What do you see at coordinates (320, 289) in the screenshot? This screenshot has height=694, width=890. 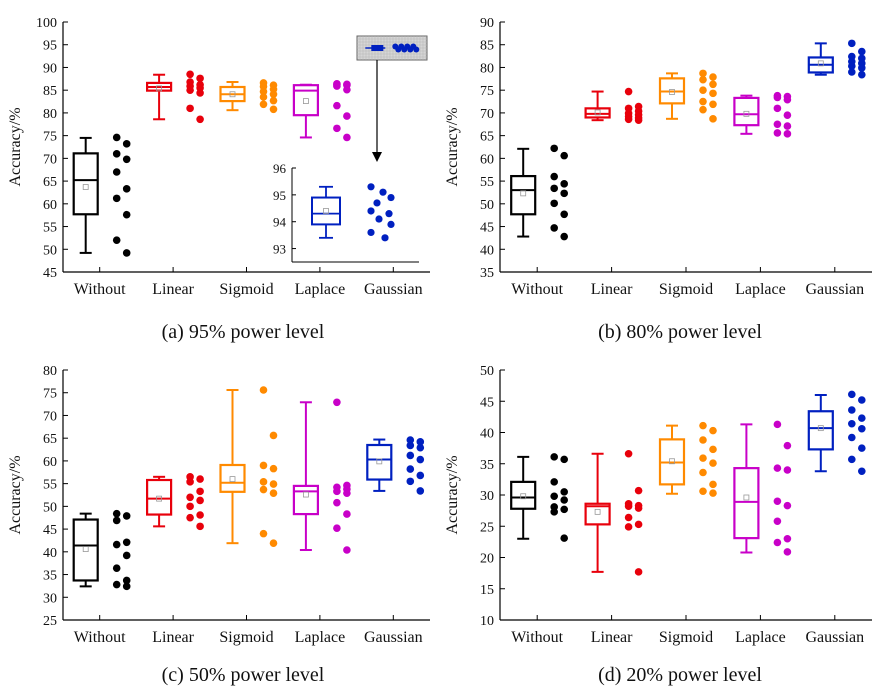 I see `x-tick-label: Laplace` at bounding box center [320, 289].